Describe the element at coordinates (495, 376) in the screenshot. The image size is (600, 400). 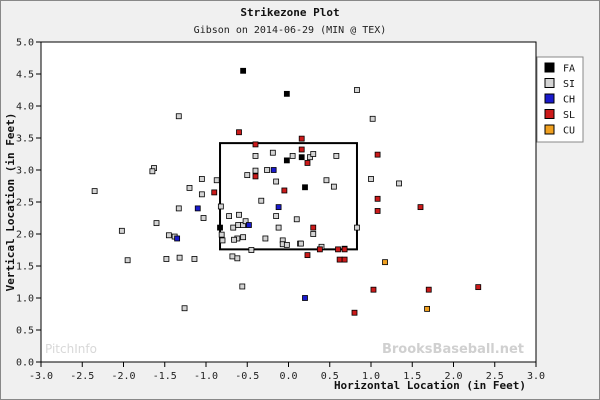
I see `x-tick-label: 2.5` at that location.